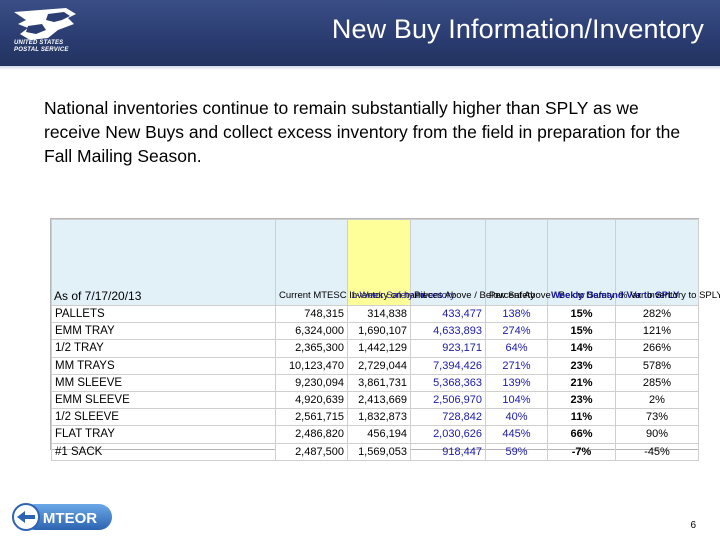 The height and width of the screenshot is (540, 720). I want to click on safety-inventory-cell: 1,832,873, so click(379, 417).